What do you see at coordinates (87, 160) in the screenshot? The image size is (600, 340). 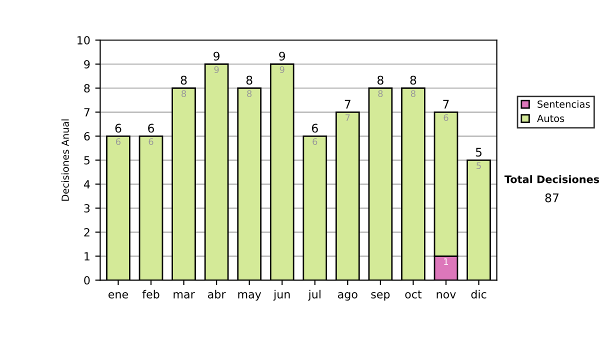 I see `y-tick-label: 5` at bounding box center [87, 160].